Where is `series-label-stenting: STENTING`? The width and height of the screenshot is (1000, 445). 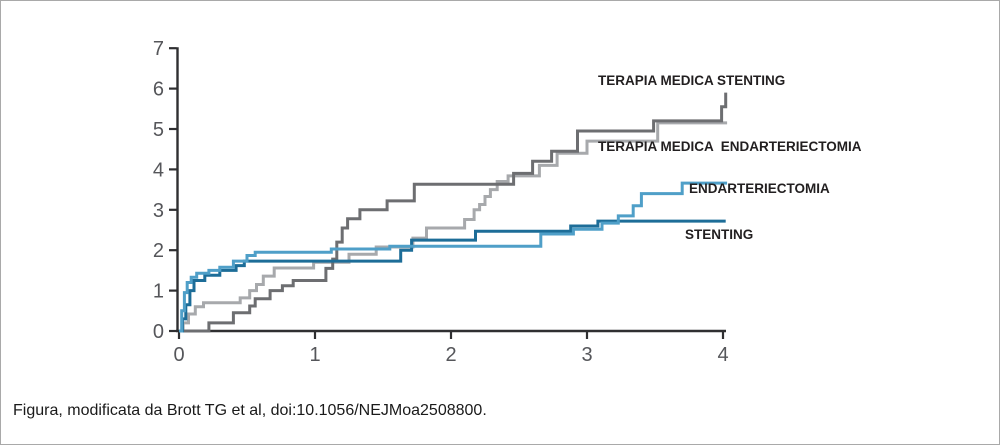 series-label-stenting: STENTING is located at coordinates (719, 234).